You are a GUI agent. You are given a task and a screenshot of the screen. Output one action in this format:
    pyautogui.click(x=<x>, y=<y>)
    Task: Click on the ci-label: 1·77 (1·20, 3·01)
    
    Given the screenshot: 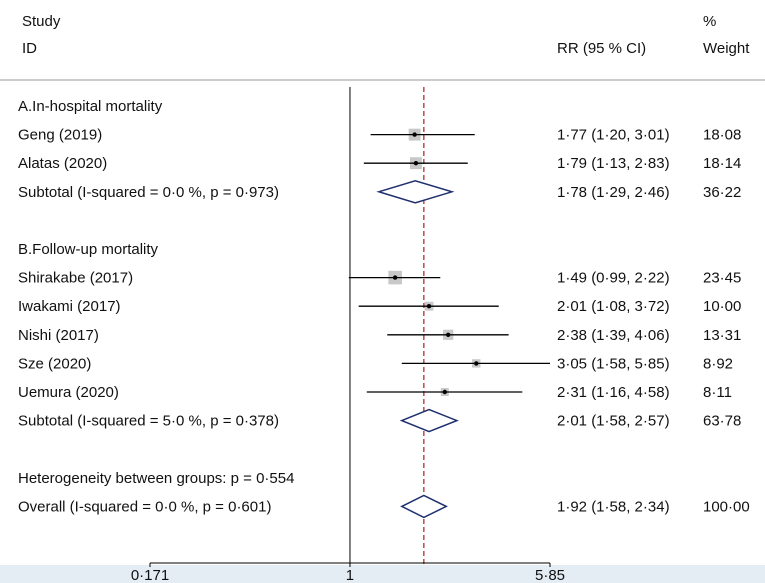 What is the action you would take?
    pyautogui.click(x=613, y=135)
    